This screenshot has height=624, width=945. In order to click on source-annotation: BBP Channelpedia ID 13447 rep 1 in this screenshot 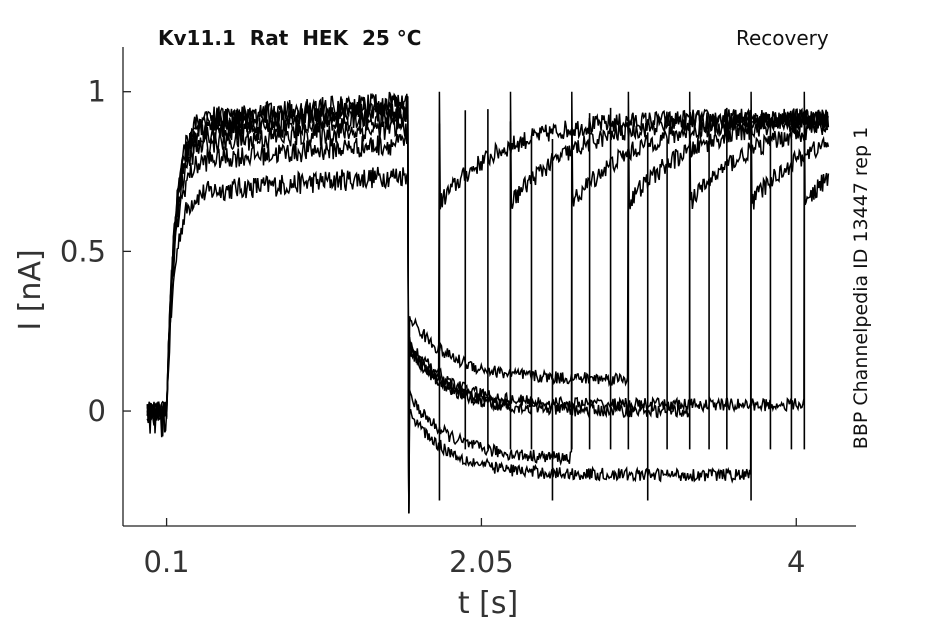, I will do `click(861, 288)`.